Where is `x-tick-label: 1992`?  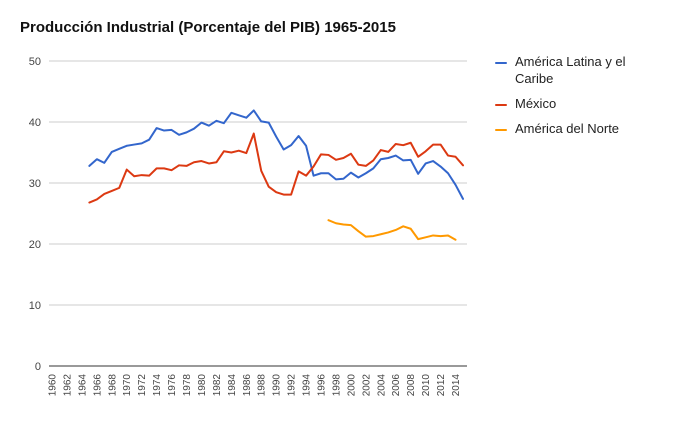 x-tick-label: 1992 is located at coordinates (292, 385).